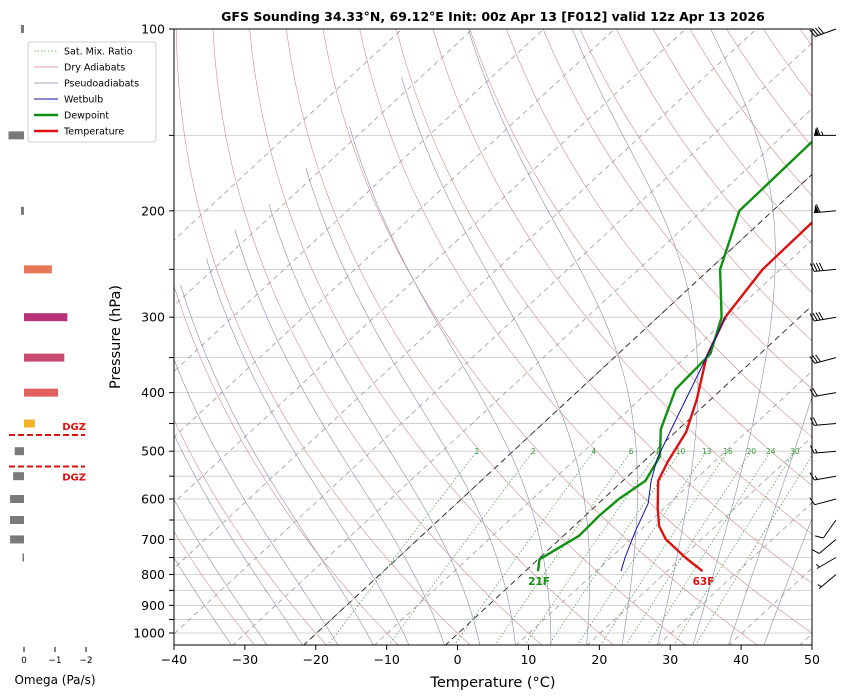 This screenshot has height=699, width=856. Describe the element at coordinates (599, 659) in the screenshot. I see `x-tick-label: 20` at that location.